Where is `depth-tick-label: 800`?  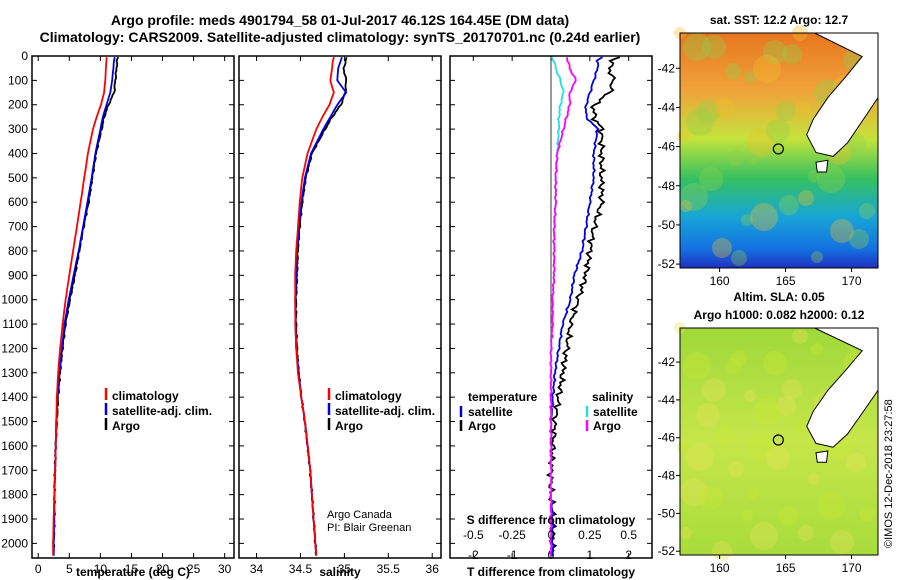
depth-tick-label: 800 is located at coordinates (18, 251).